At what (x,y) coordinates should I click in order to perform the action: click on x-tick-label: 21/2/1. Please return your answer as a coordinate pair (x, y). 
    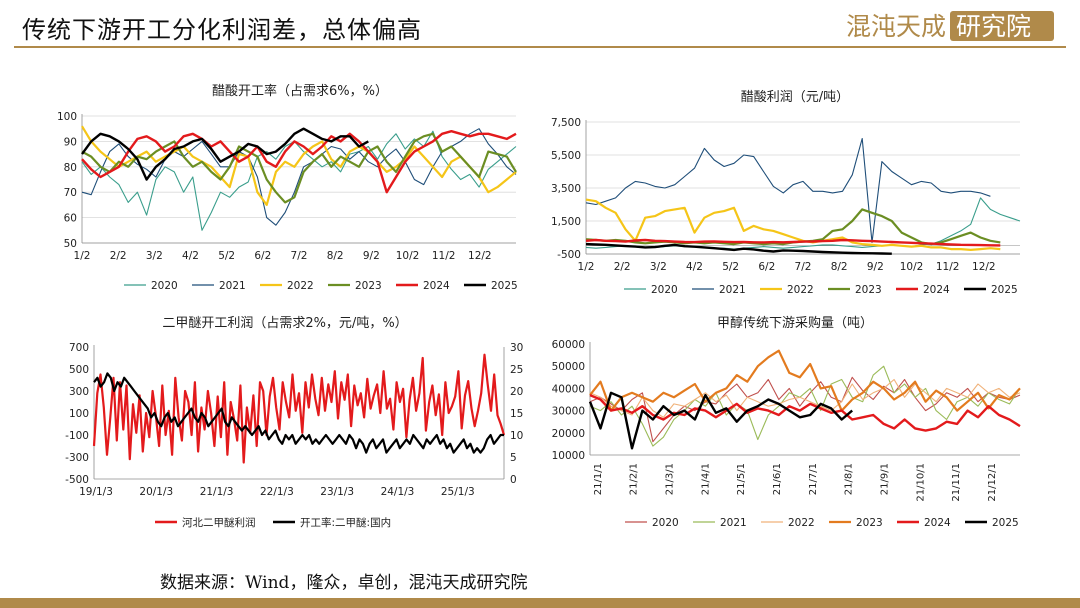
    Looking at the image, I should click on (634, 479).